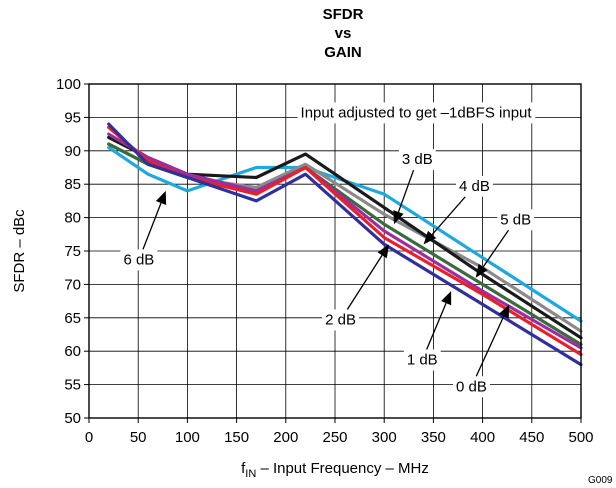 The width and height of the screenshot is (616, 488). Describe the element at coordinates (580, 437) in the screenshot. I see `x-tick-label: 500` at that location.